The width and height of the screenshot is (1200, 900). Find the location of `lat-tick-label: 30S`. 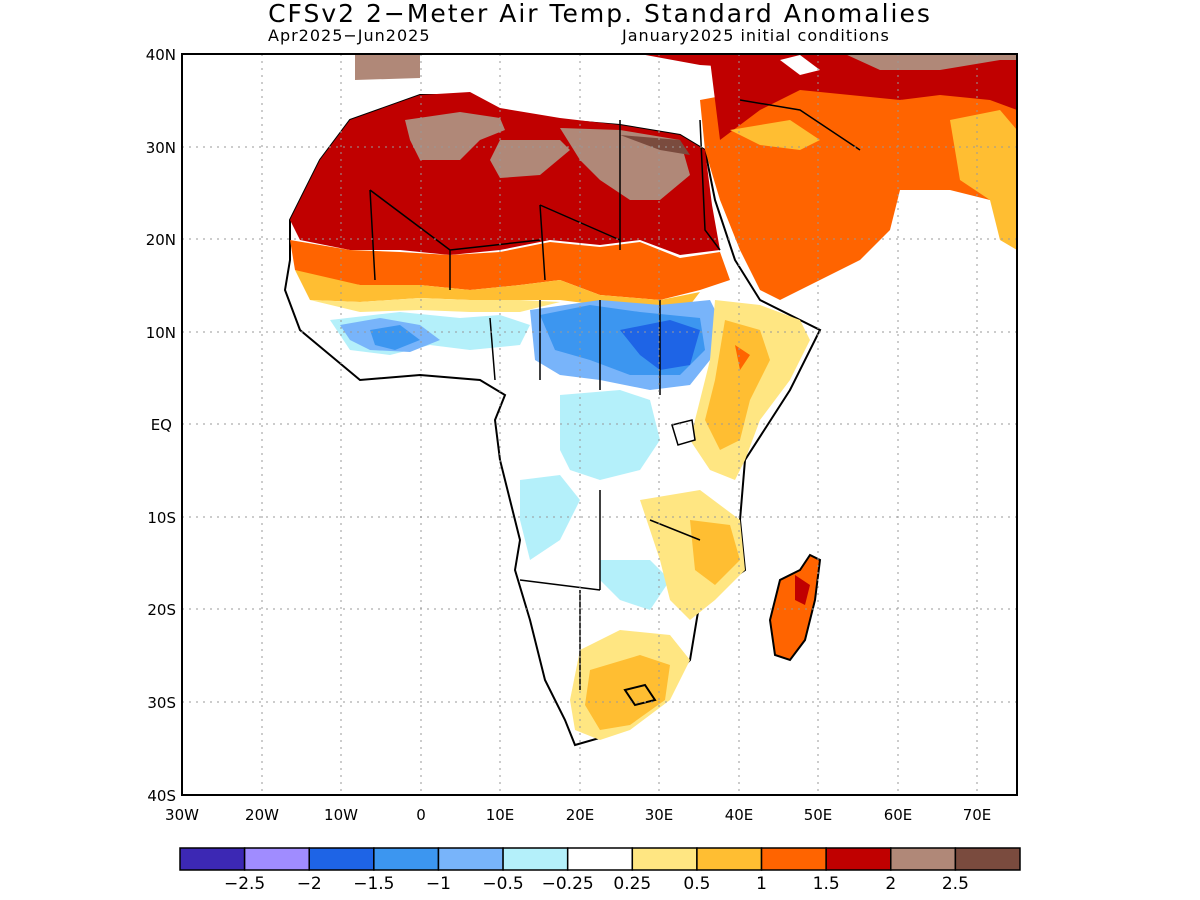

lat-tick-label: 30S is located at coordinates (161, 703).